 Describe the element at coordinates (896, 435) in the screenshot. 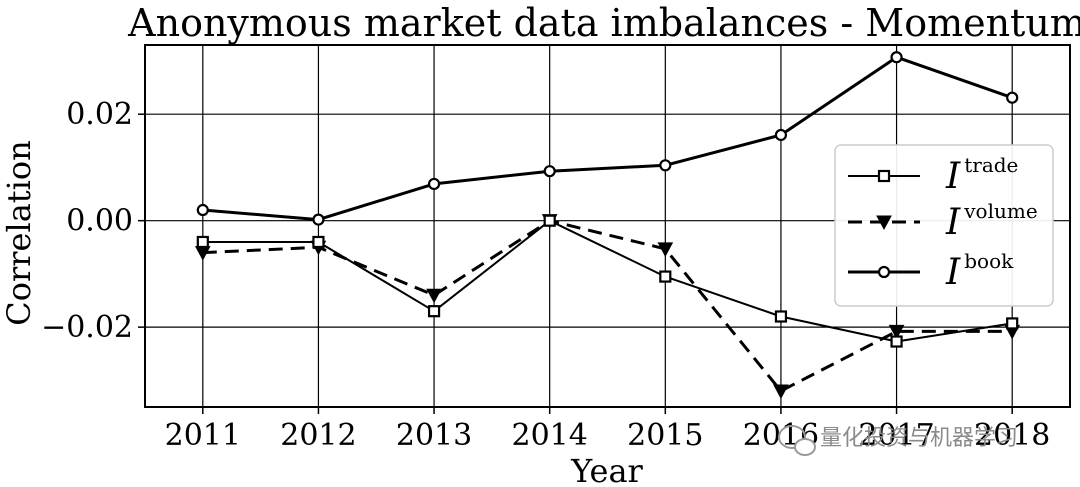

I see `x-tick-label: 2017` at that location.